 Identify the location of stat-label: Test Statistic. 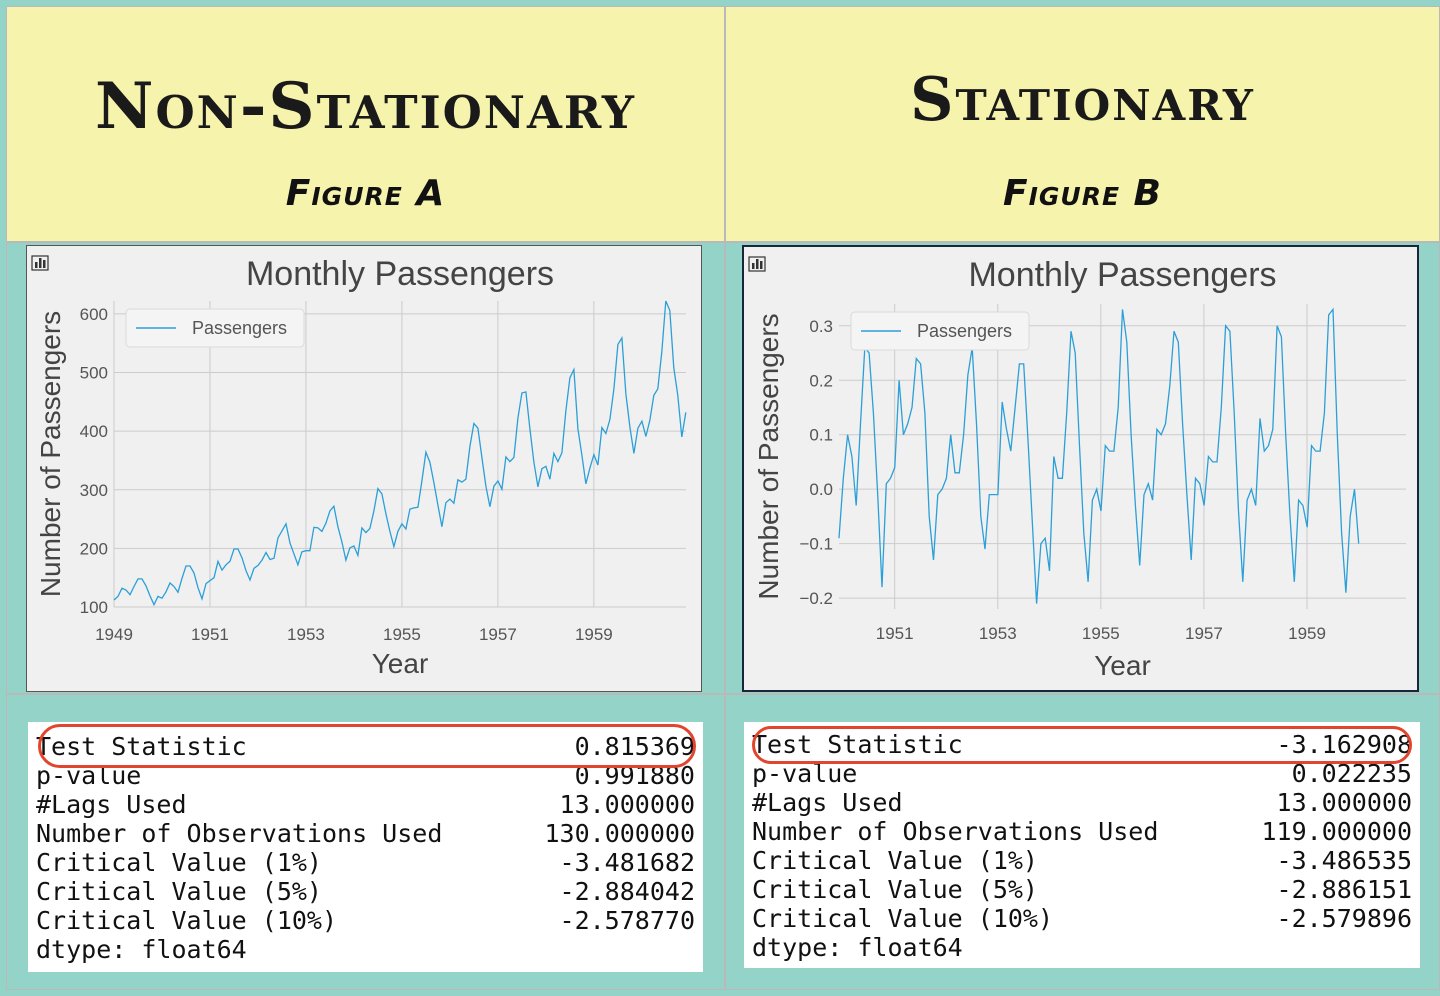
(857, 744).